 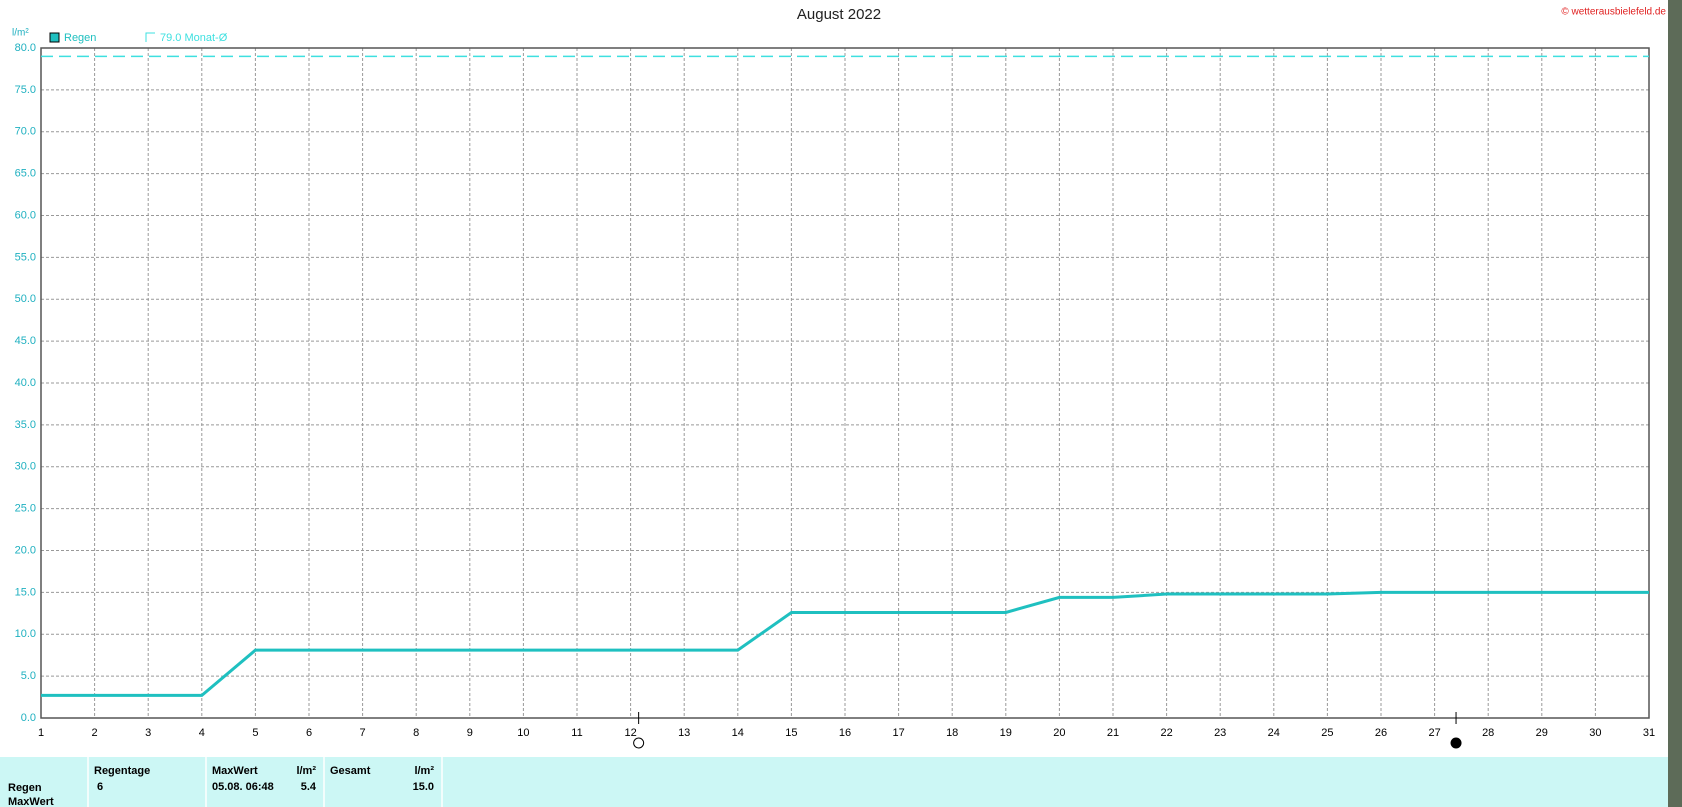 What do you see at coordinates (1220, 733) in the screenshot?
I see `x-tick-label: 23` at bounding box center [1220, 733].